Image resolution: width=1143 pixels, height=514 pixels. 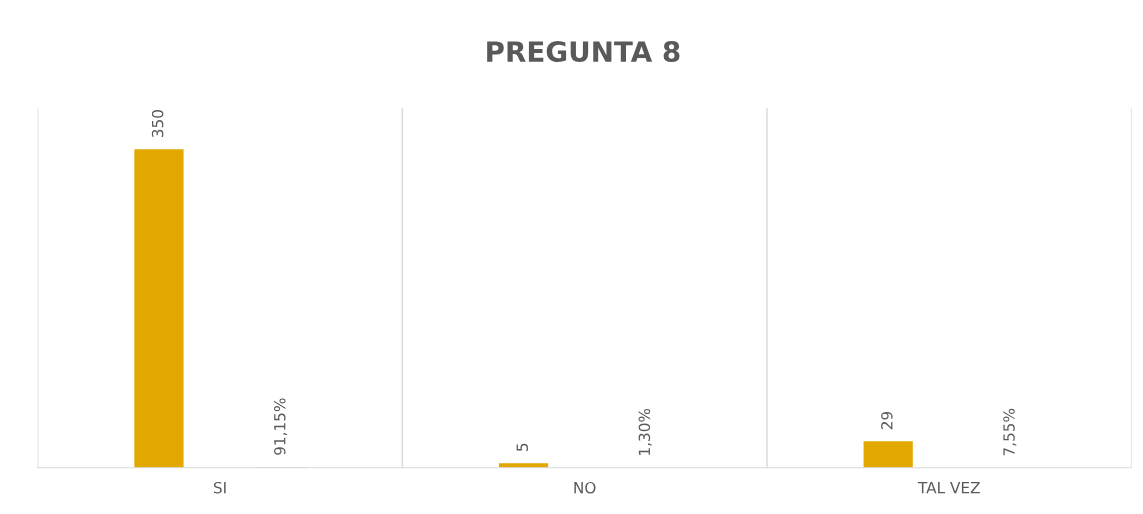 I want to click on data-label: 29, so click(x=887, y=420).